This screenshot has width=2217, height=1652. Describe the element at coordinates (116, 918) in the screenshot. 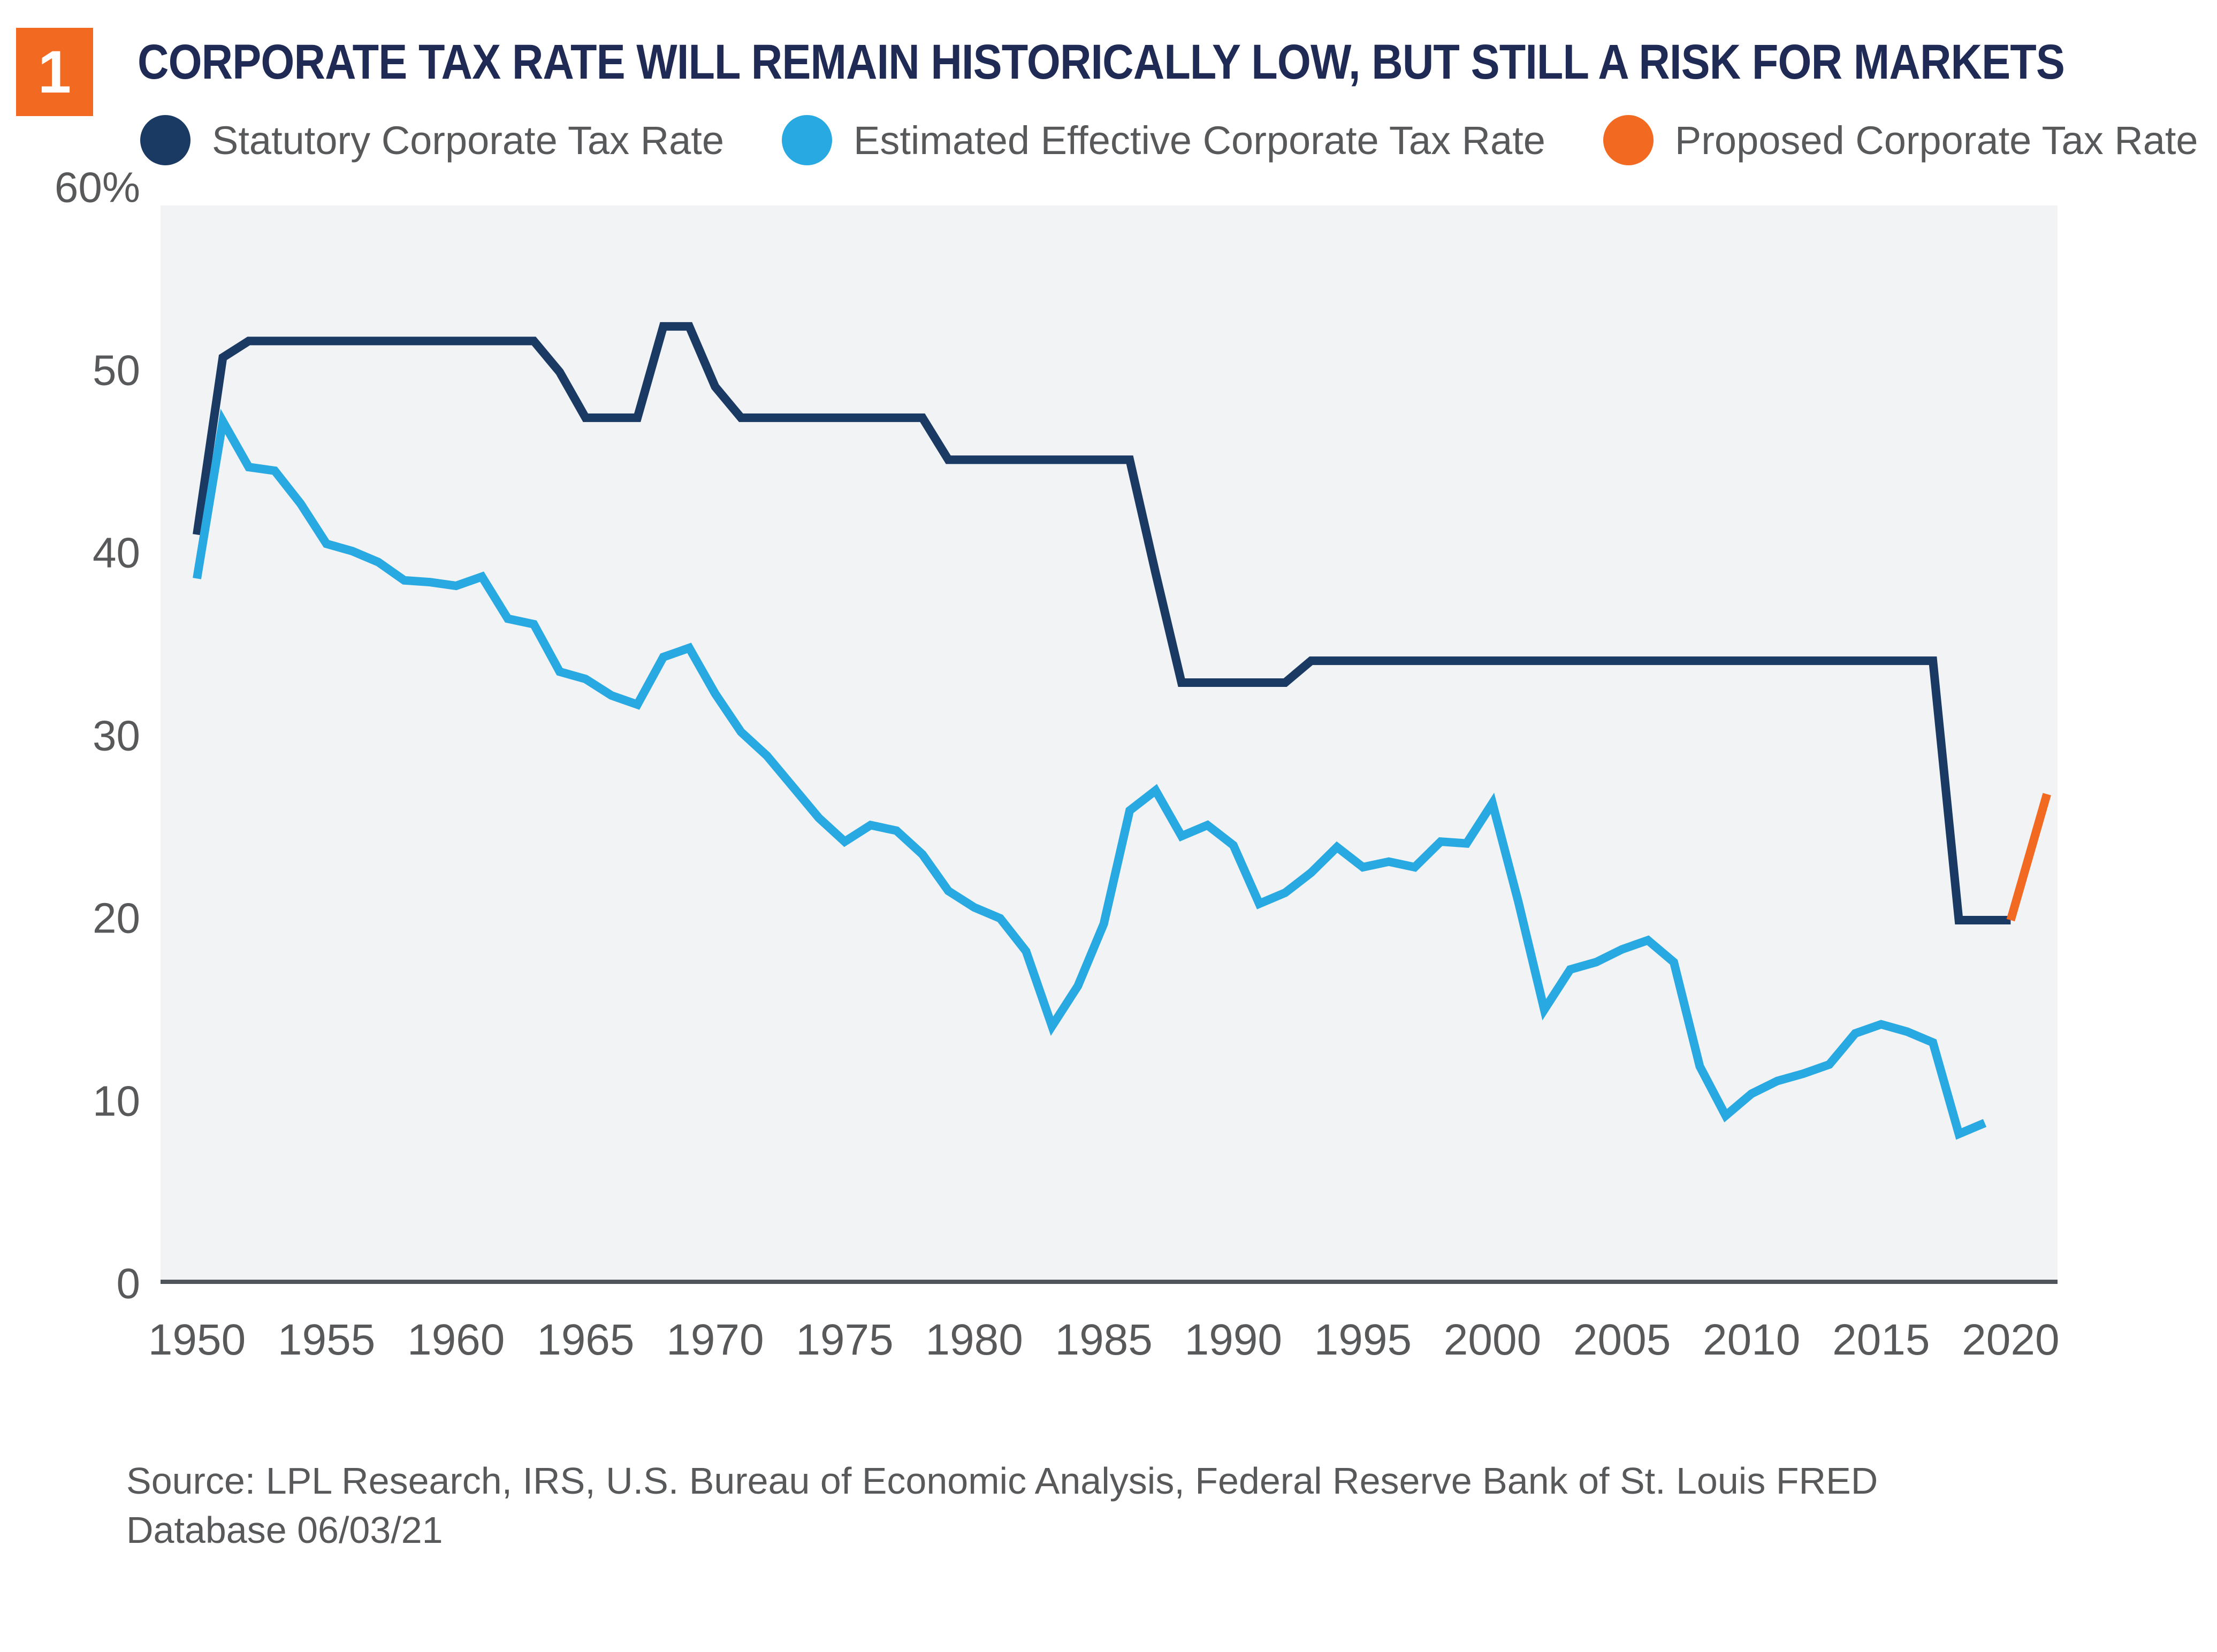

I see `y-tick-label: 20` at that location.